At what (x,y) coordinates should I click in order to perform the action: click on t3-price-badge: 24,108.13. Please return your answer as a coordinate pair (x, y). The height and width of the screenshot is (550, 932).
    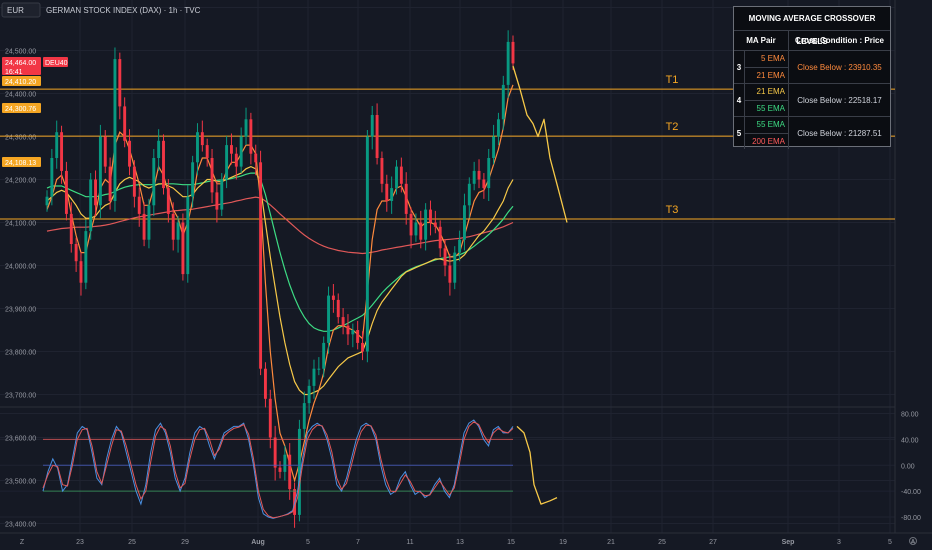
    Looking at the image, I should click on (21, 162).